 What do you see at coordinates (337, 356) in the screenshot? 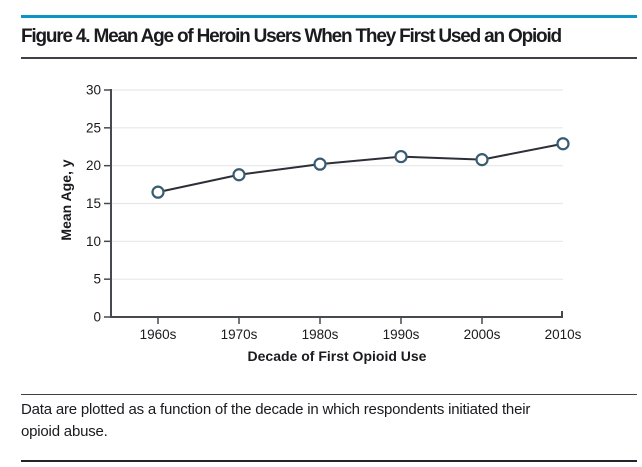
I see `x-axis-title: Decade of First Opioid Use` at bounding box center [337, 356].